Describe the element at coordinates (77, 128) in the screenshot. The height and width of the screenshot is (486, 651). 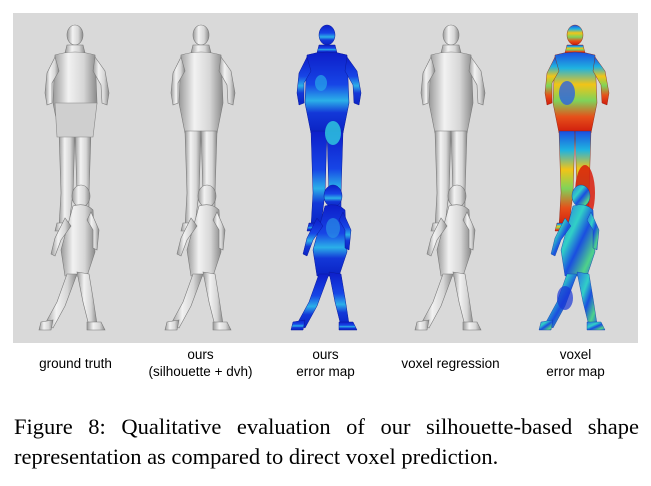
I see `render-ground-truth-top` at that location.